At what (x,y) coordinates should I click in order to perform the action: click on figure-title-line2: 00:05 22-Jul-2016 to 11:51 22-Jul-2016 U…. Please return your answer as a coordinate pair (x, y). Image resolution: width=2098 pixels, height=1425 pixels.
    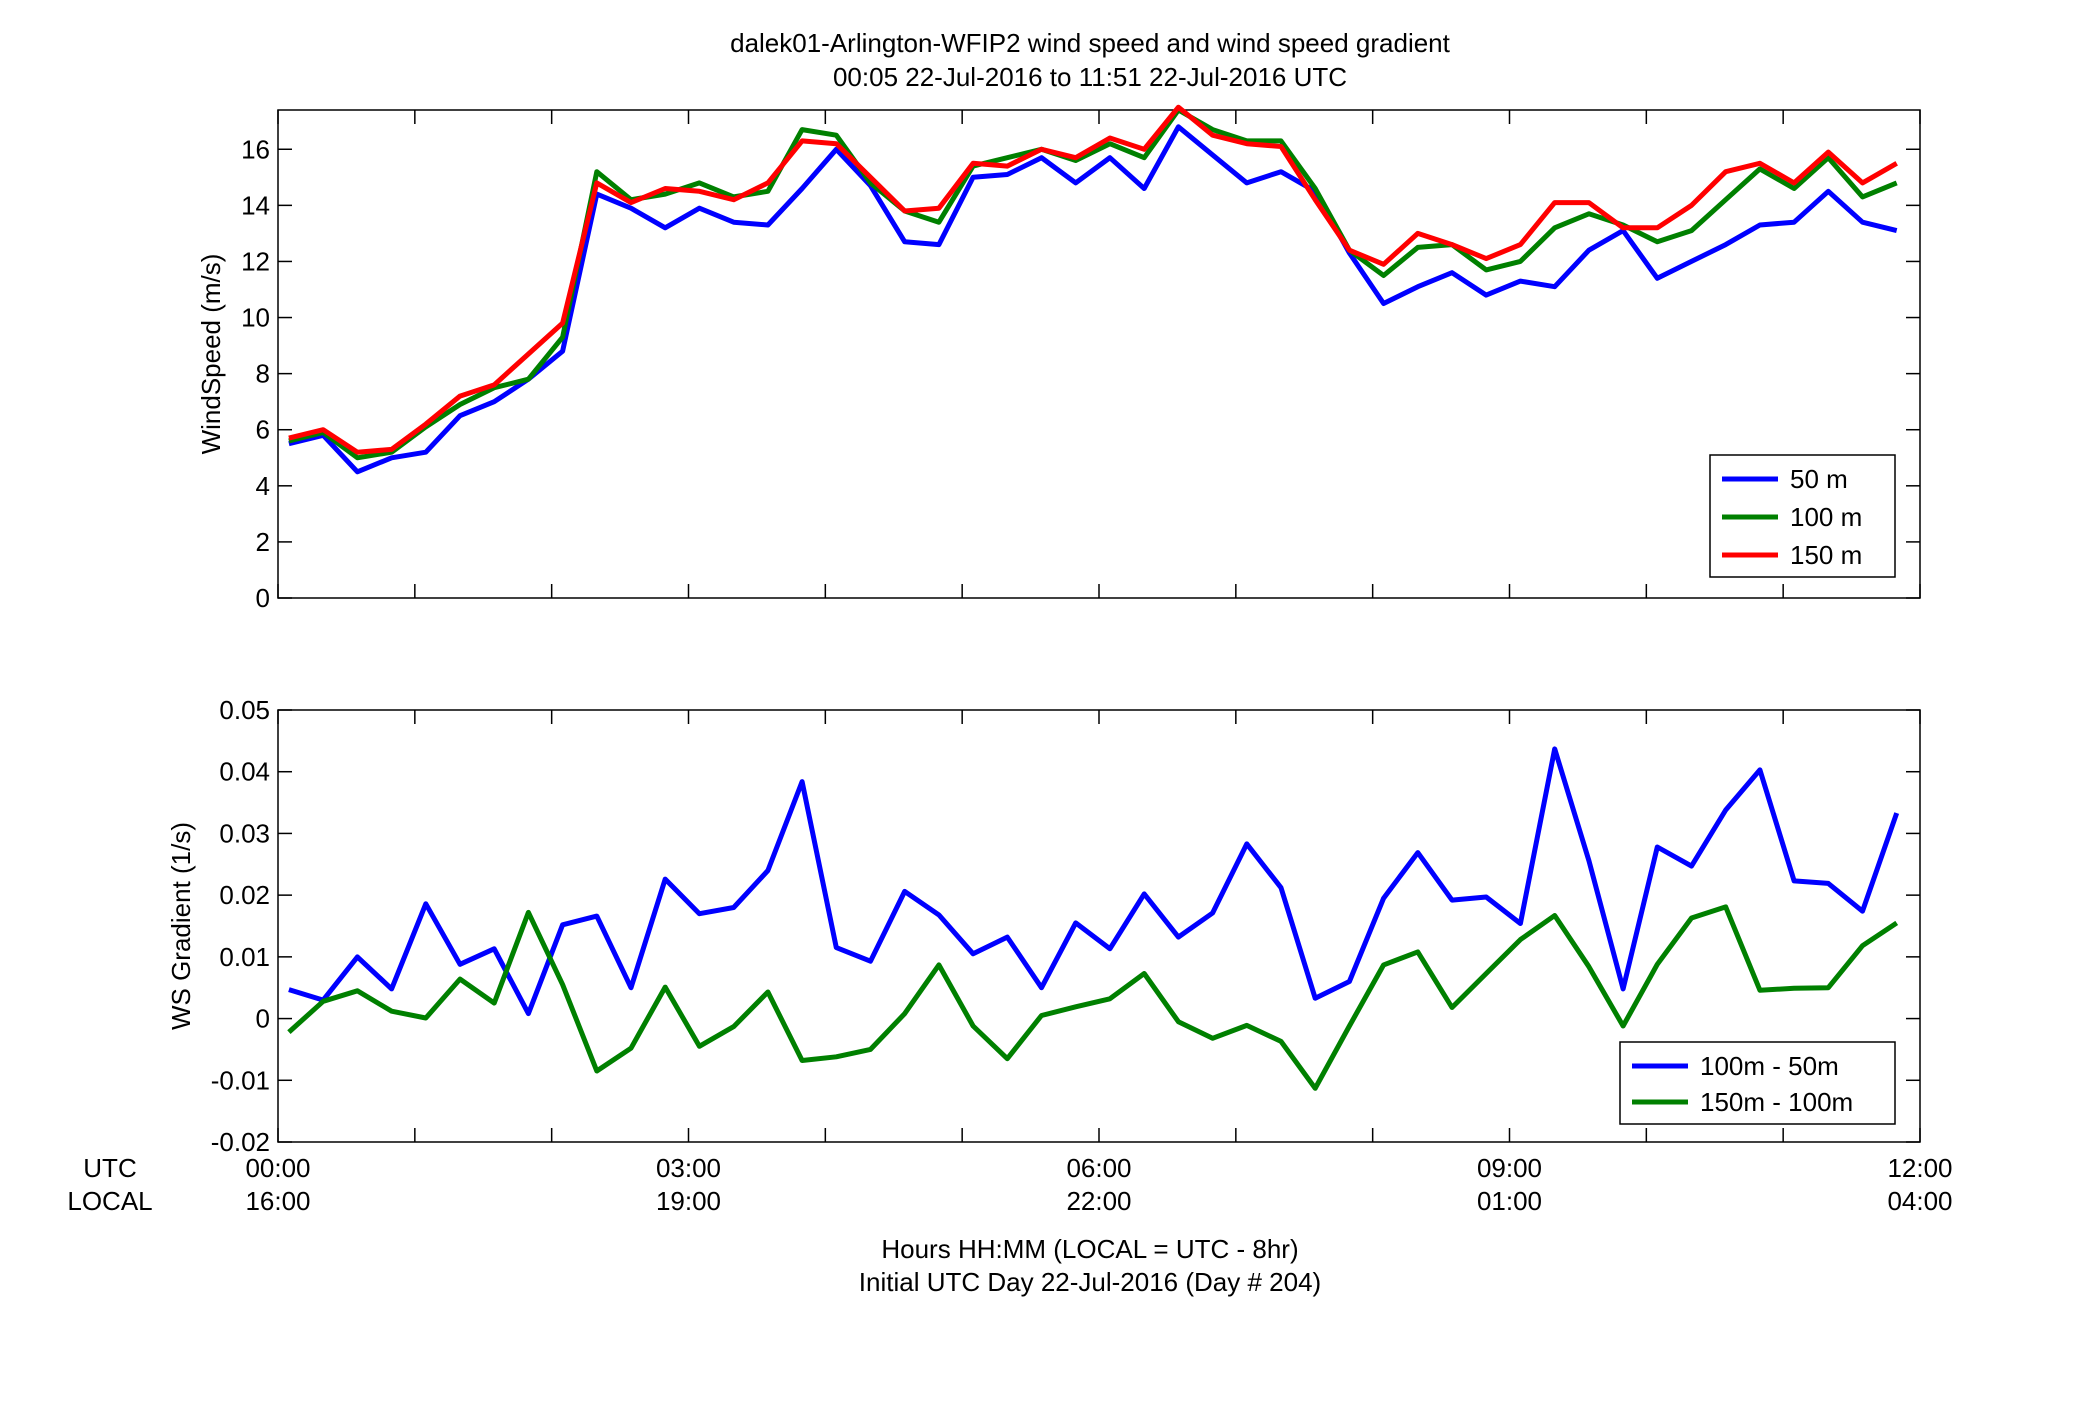
    Looking at the image, I should click on (1090, 77).